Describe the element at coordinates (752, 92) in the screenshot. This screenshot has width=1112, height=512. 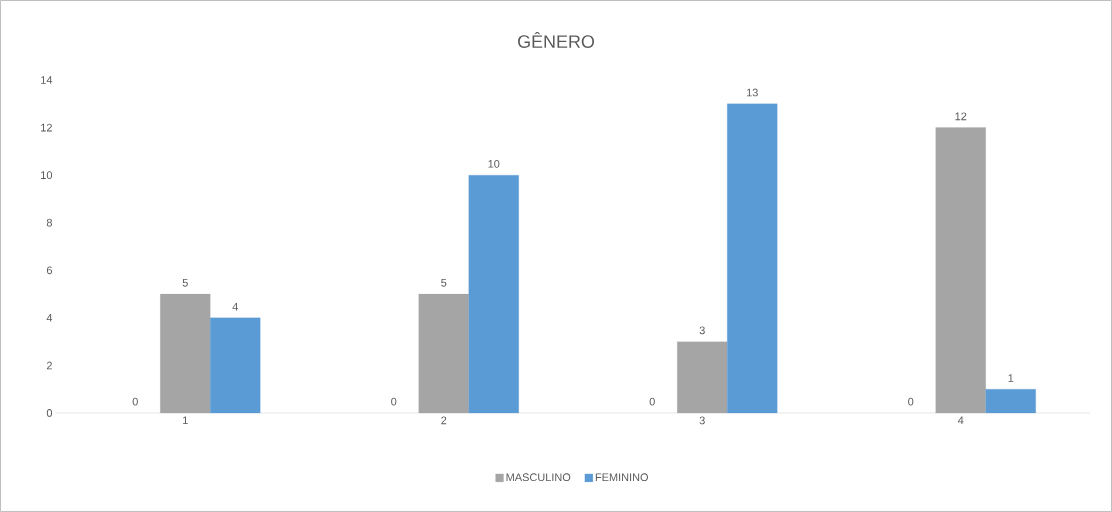
I see `data-label: 13` at that location.